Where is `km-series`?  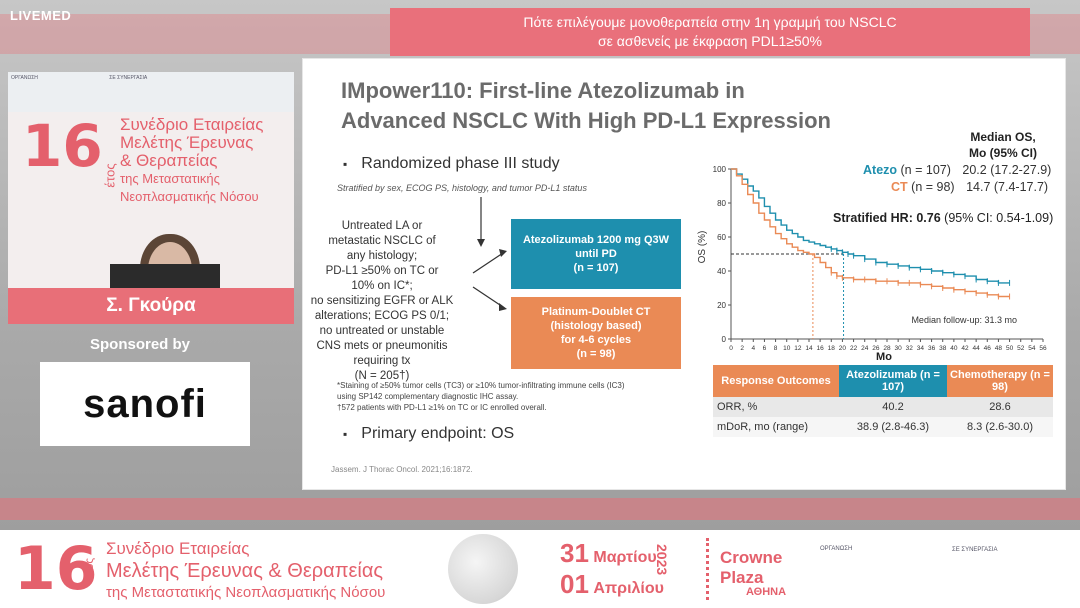 km-series is located at coordinates (871, 253).